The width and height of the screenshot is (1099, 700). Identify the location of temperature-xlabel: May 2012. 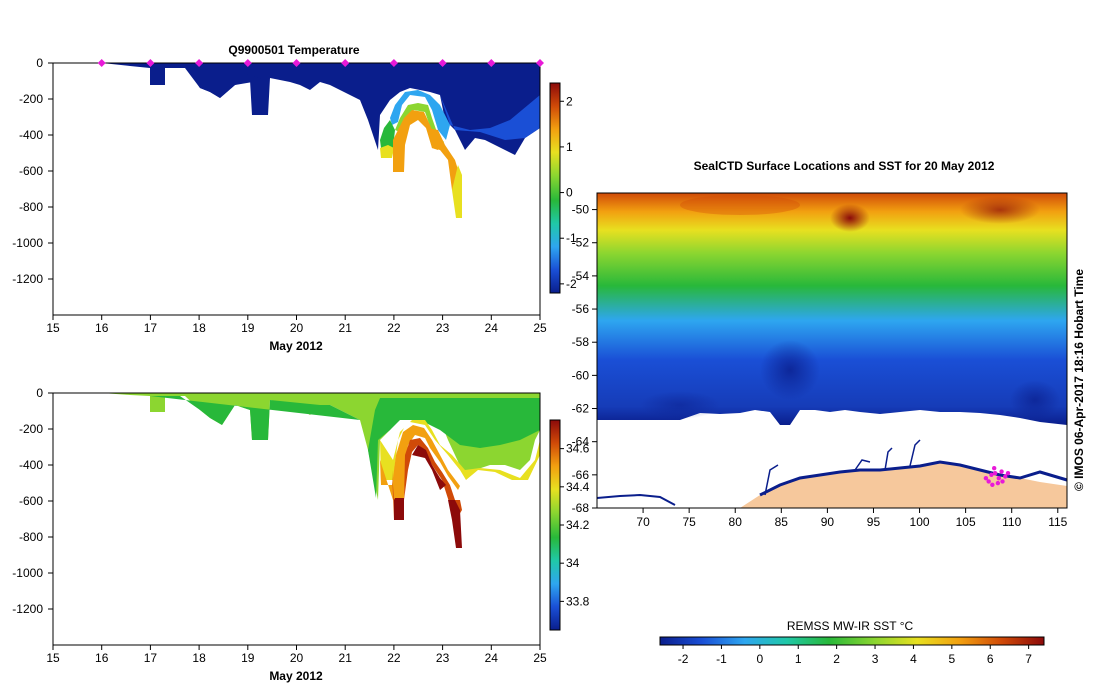
(296, 346).